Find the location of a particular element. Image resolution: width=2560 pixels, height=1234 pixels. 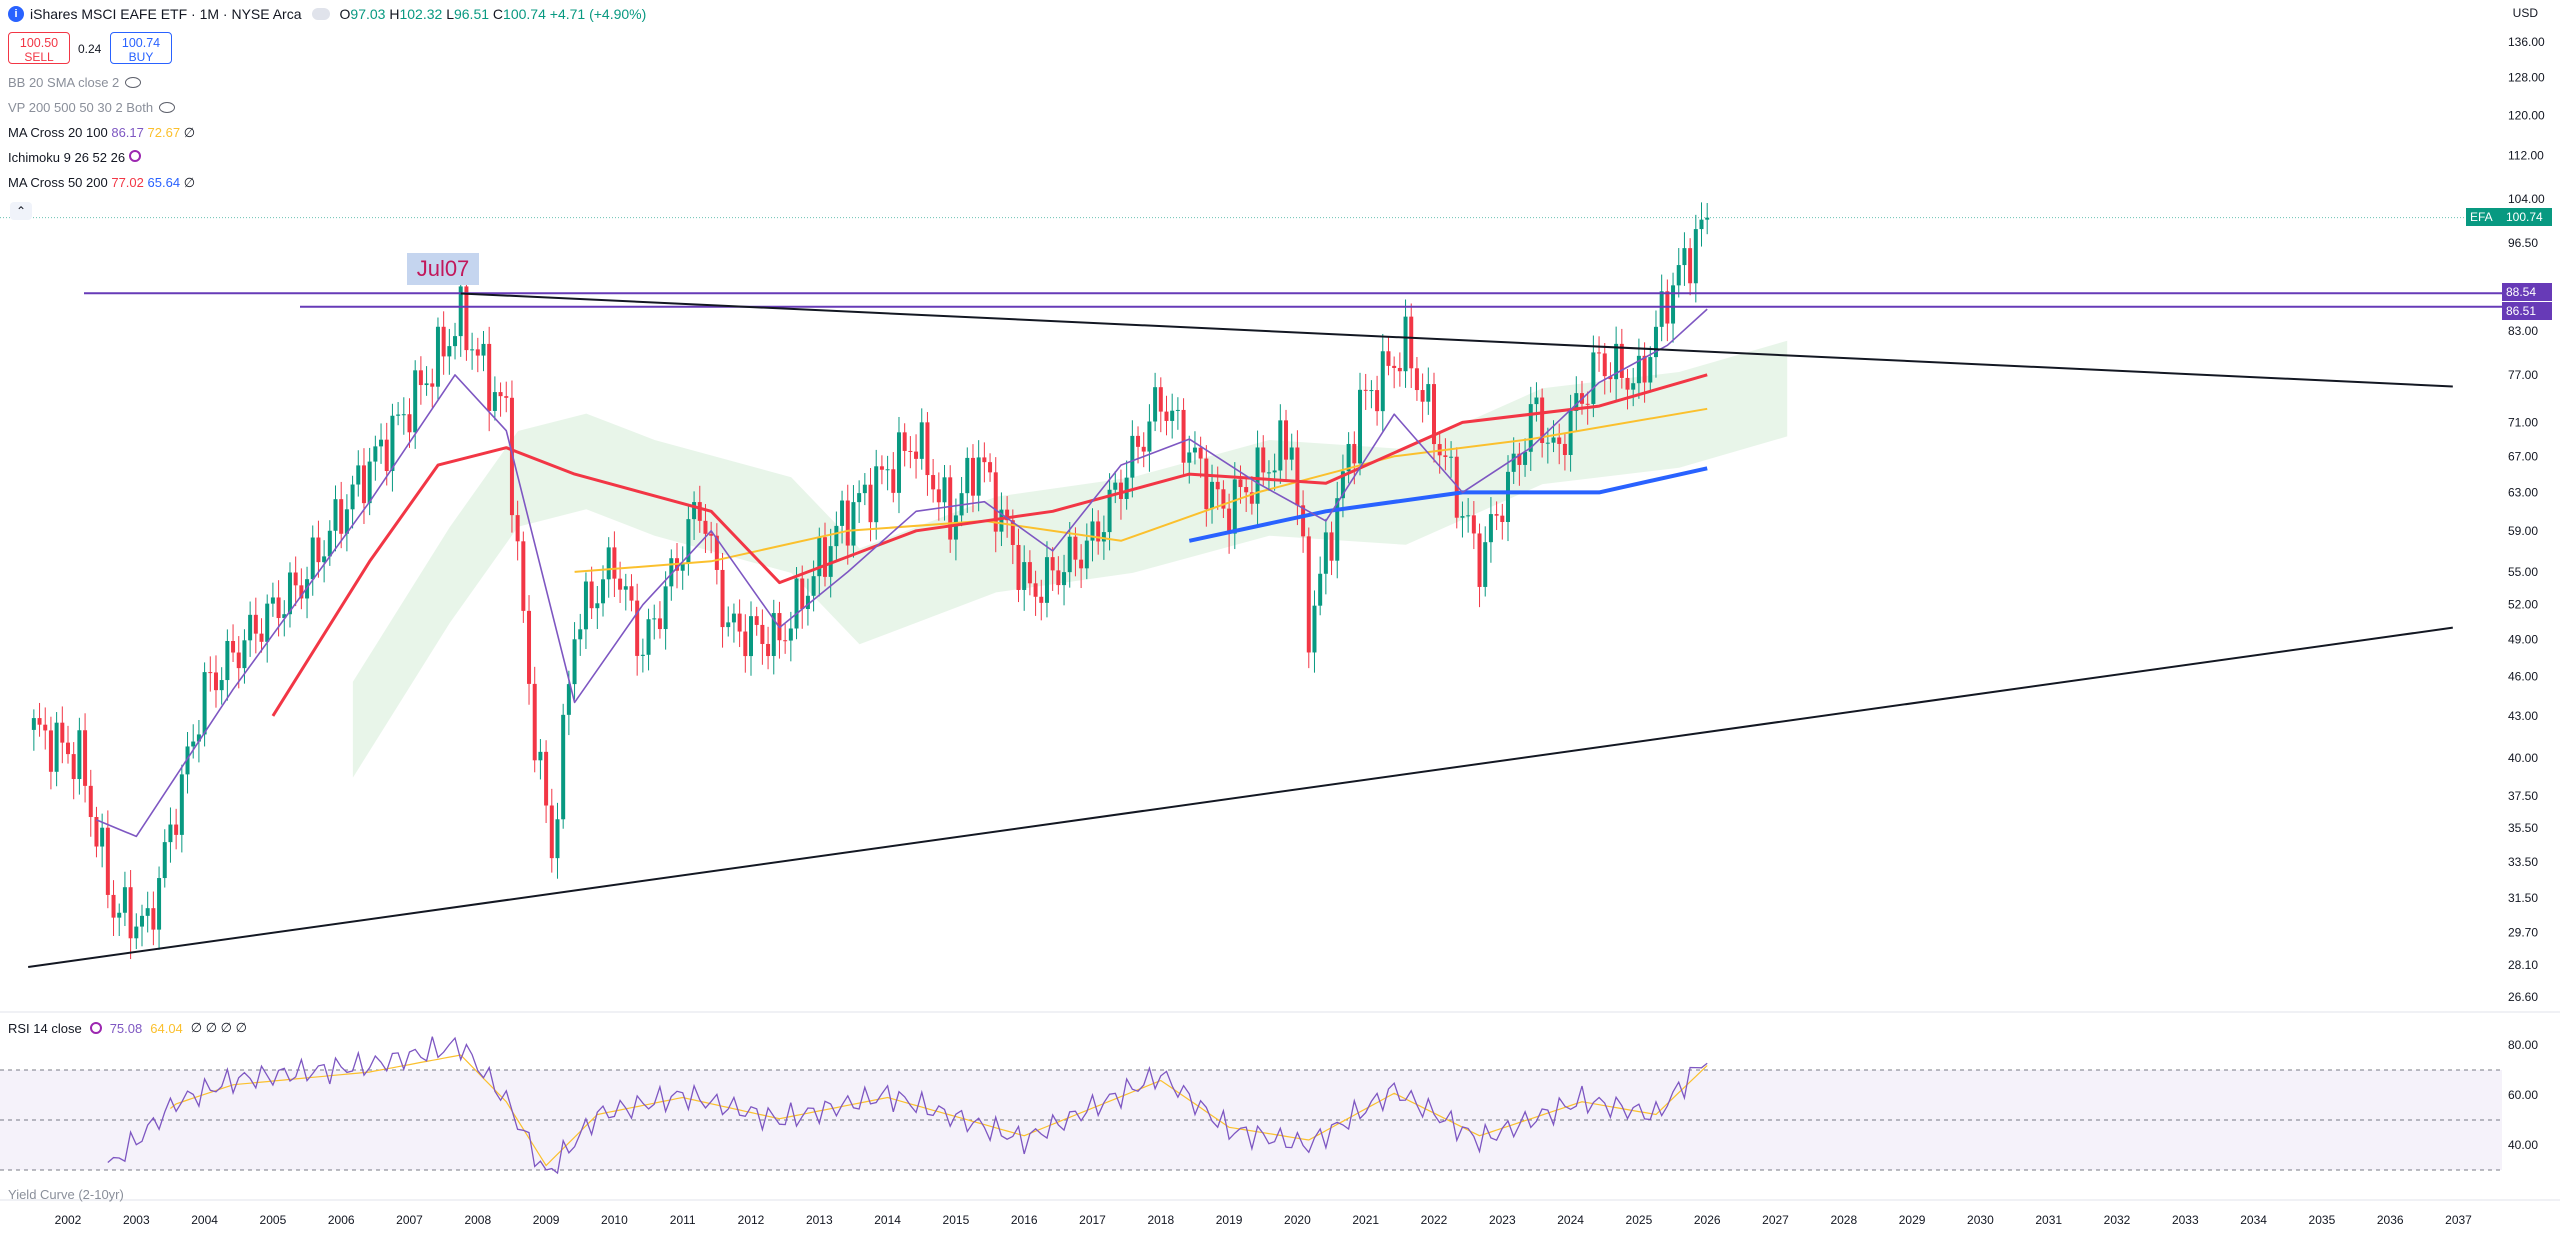

time-tick: 2009 is located at coordinates (546, 1220).